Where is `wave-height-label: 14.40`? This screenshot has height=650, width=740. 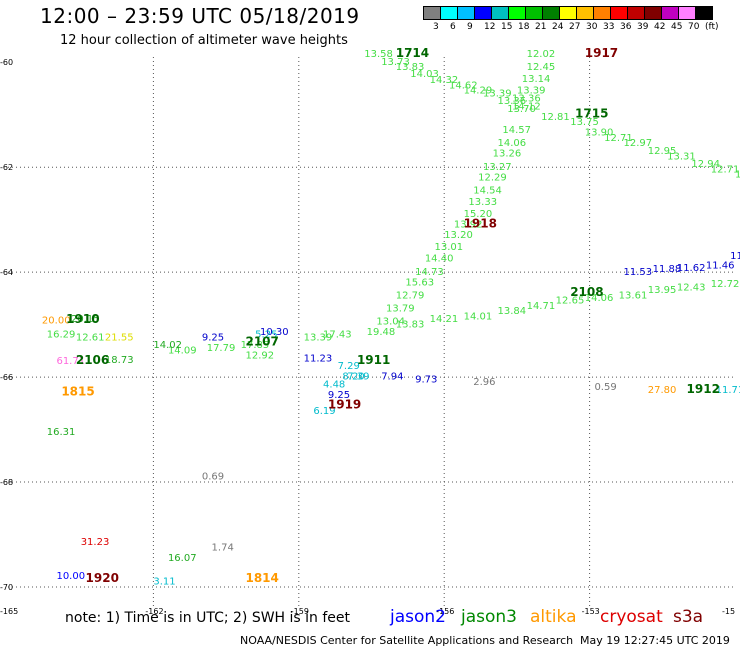
wave-height-label: 14.40 is located at coordinates (439, 259).